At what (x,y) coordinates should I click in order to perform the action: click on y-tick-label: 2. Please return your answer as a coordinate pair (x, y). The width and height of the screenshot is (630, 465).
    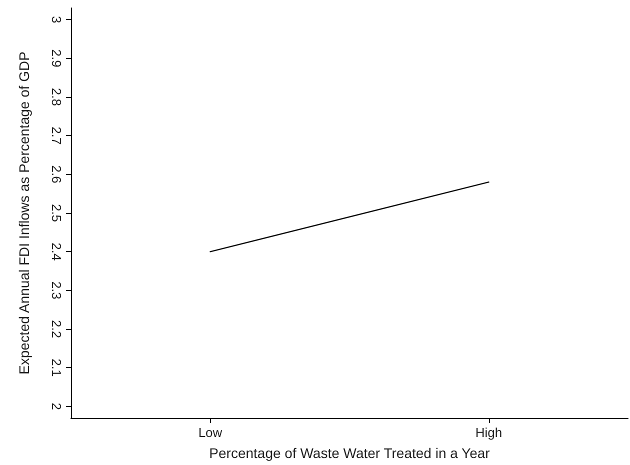
    Looking at the image, I should click on (56, 406).